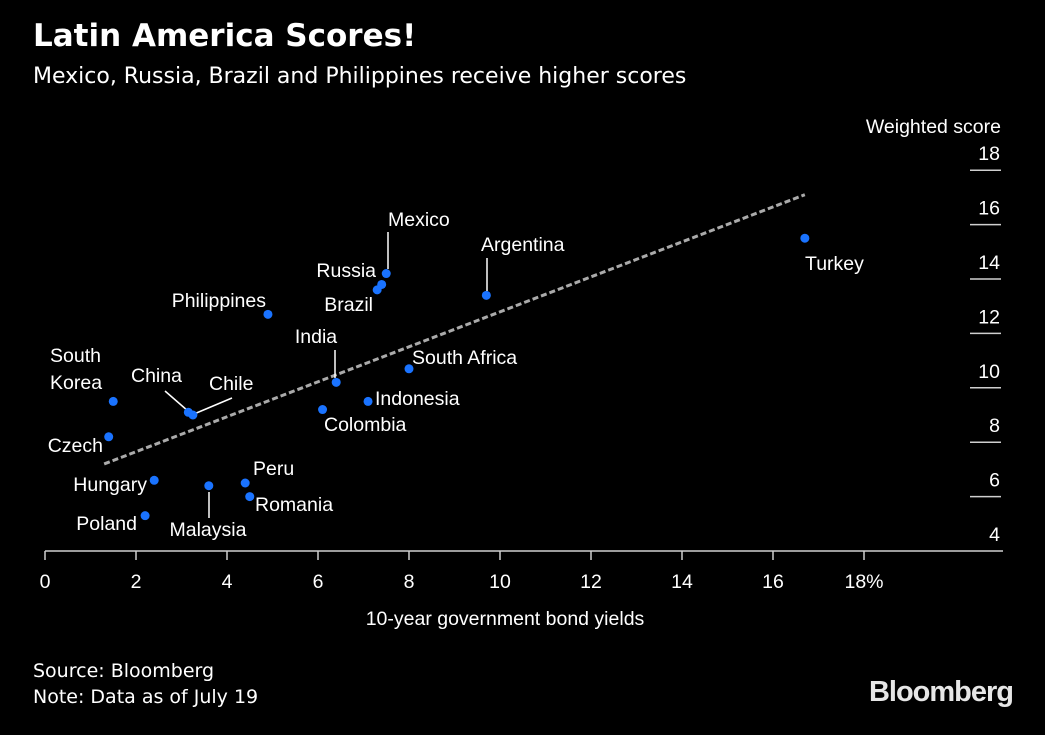 This screenshot has width=1045, height=735. Describe the element at coordinates (250, 497) in the screenshot. I see `point-romania` at that location.